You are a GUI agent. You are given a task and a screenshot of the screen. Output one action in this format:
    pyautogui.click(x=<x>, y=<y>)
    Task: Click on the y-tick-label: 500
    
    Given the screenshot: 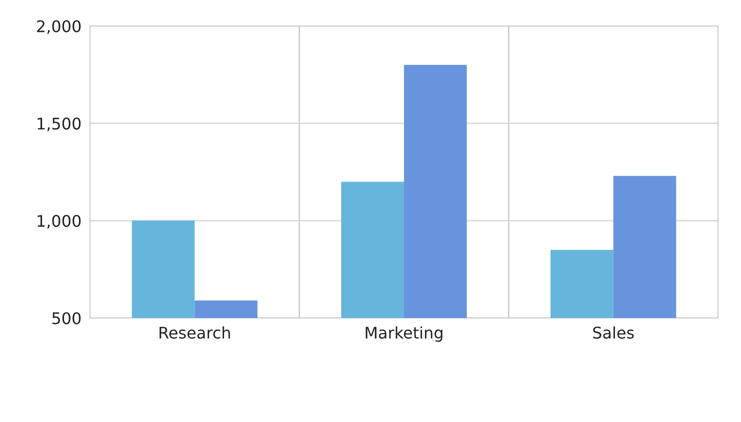 What is the action you would take?
    pyautogui.click(x=66, y=318)
    